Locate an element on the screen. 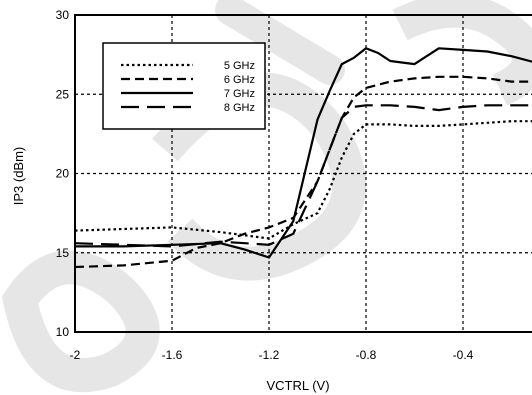 The width and height of the screenshot is (532, 395). x-axis-title: VCTRL (V) is located at coordinates (297, 385).